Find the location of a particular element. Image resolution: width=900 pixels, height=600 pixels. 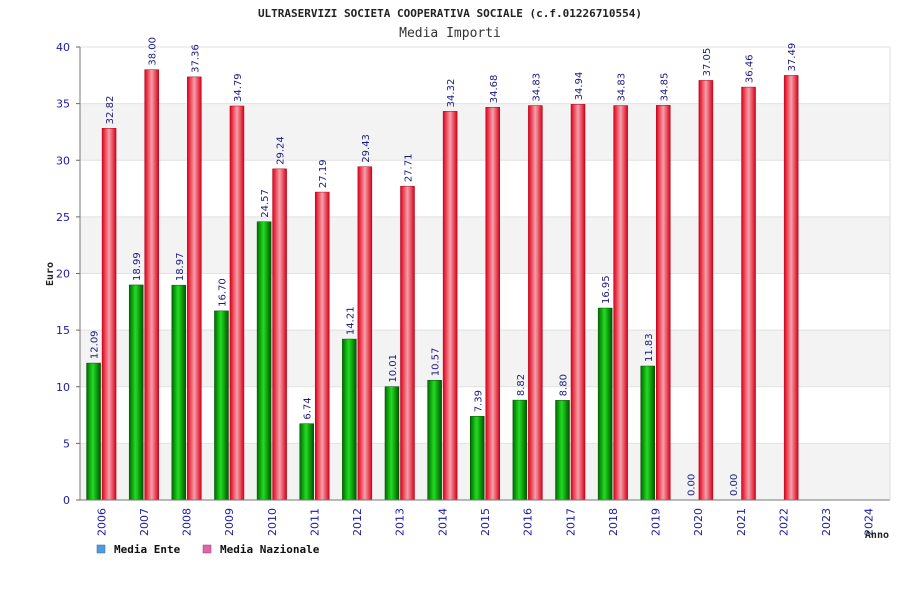

data-label: 18.99 is located at coordinates (137, 266).